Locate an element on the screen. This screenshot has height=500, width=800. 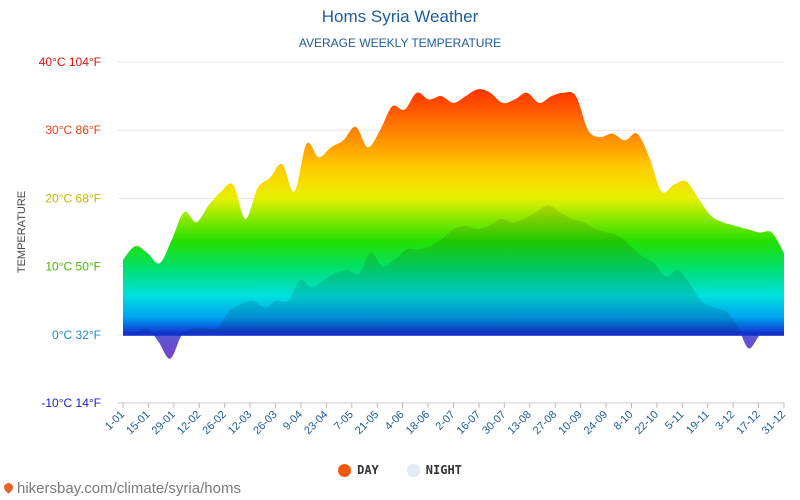
chart-legend: DAY NIGHT is located at coordinates (400, 470).